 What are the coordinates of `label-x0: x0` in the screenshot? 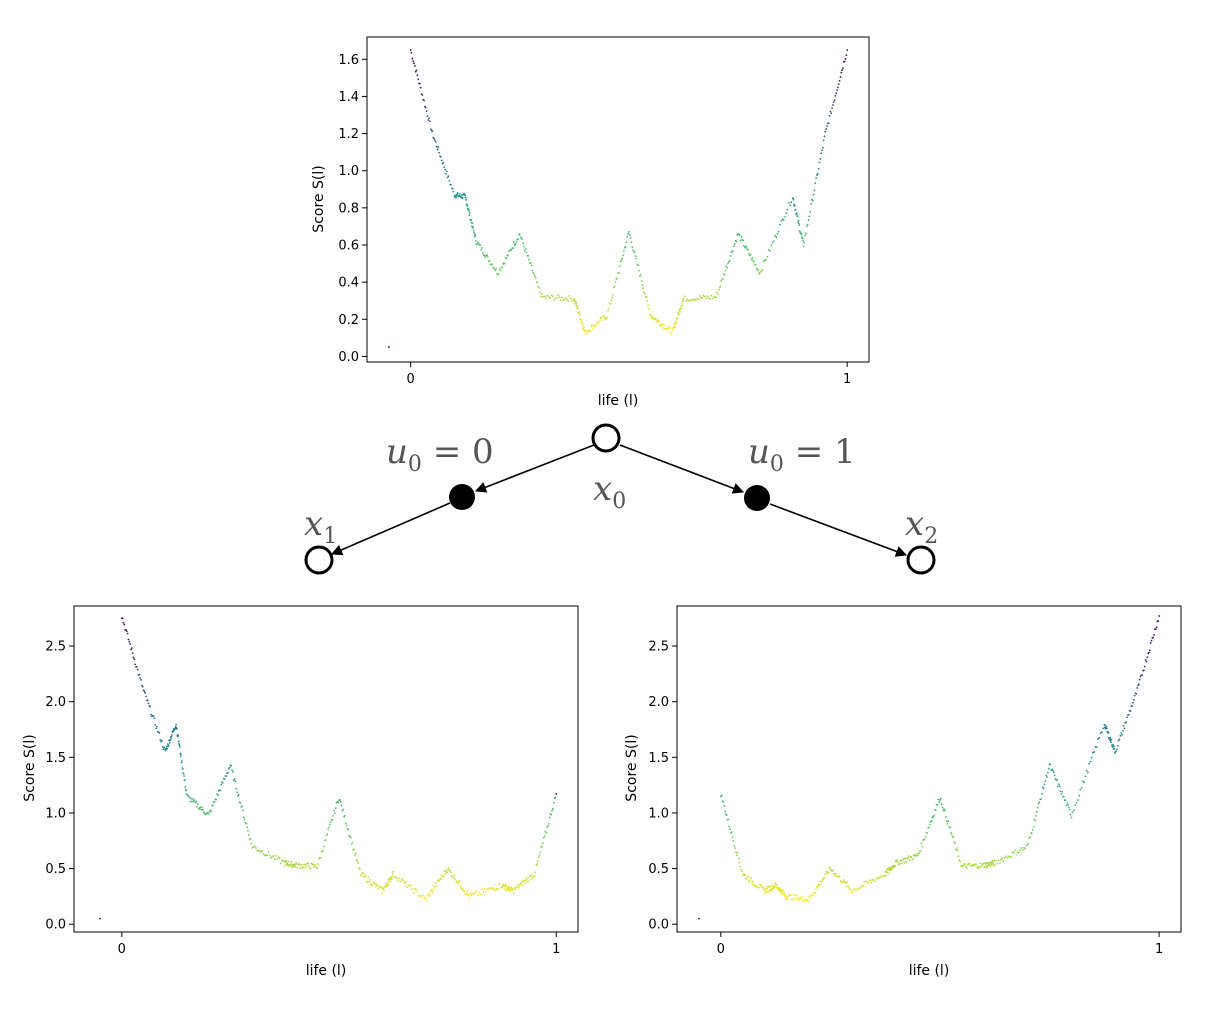 It's located at (609, 491).